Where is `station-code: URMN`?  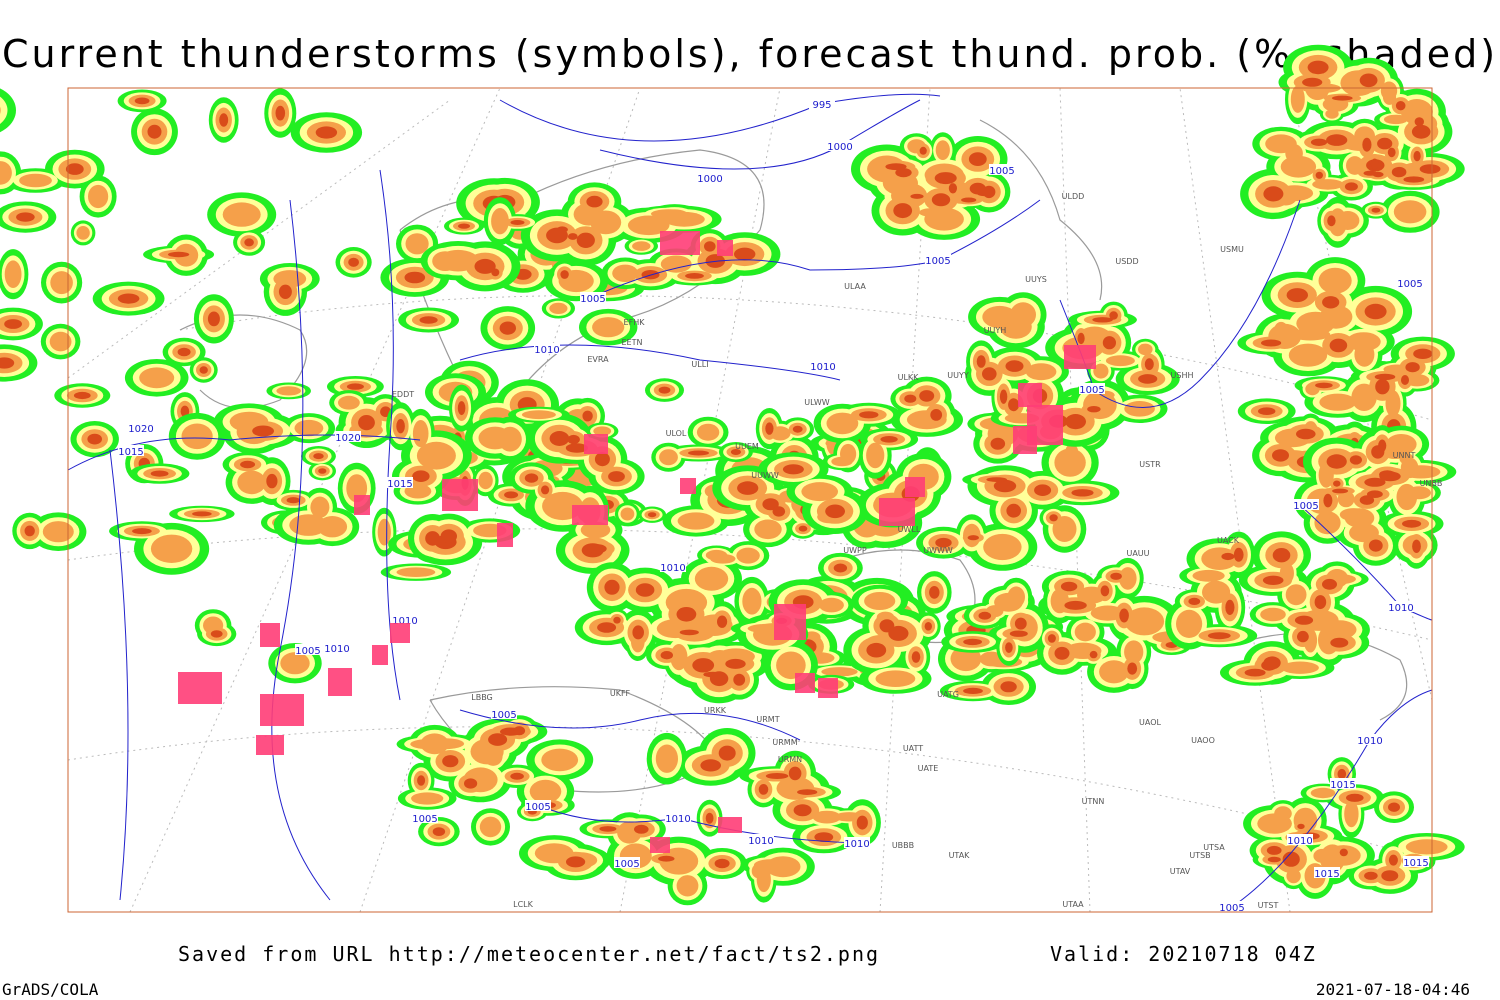
station-code: URMN is located at coordinates (790, 759).